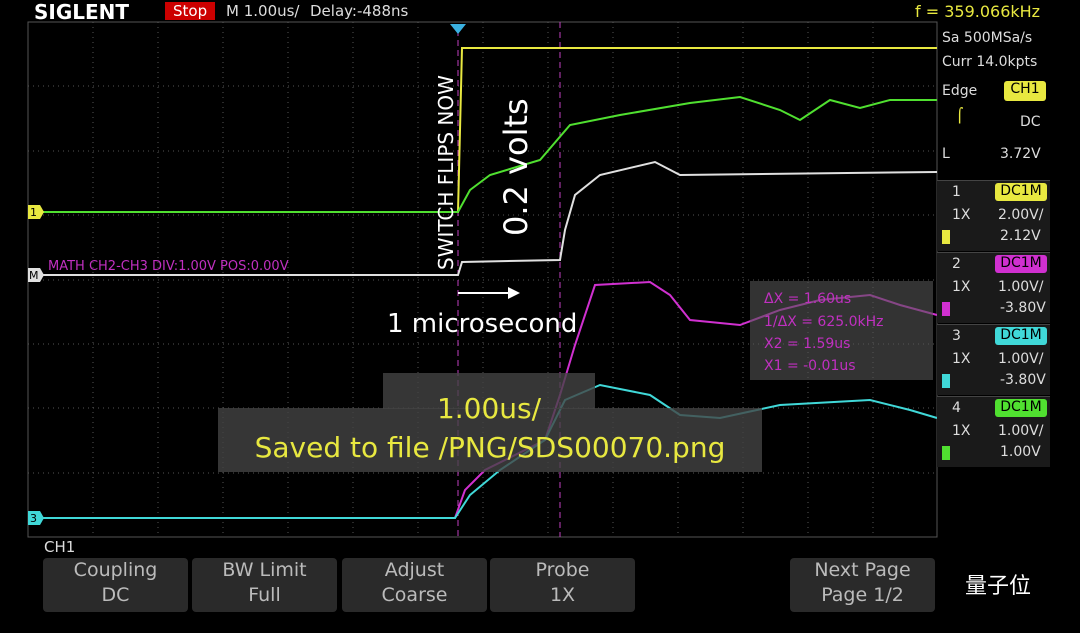 Image resolution: width=1080 pixels, height=633 pixels. I want to click on menu-button: Adjust Coarse, so click(414, 585).